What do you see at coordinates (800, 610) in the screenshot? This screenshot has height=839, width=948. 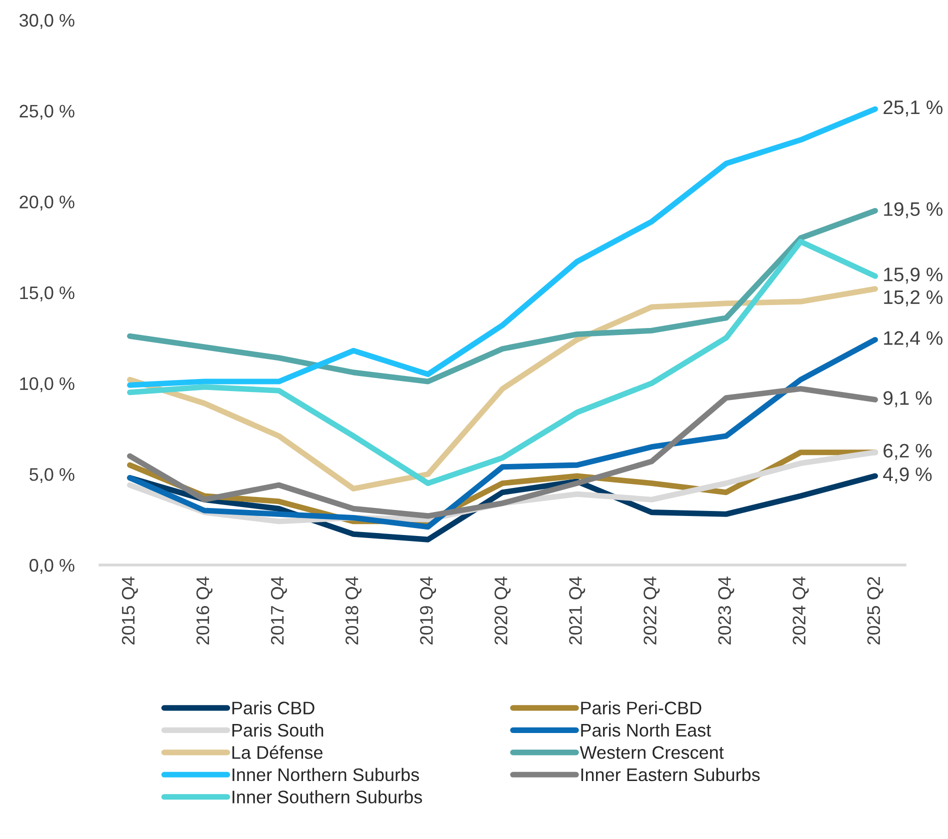 I see `x-tick-label: 2024 Q4` at bounding box center [800, 610].